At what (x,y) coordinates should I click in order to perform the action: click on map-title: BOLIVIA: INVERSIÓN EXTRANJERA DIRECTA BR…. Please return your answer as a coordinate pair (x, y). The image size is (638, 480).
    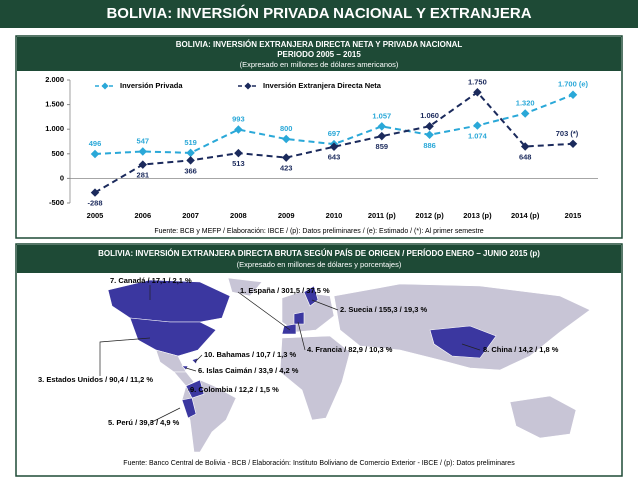
    Looking at the image, I should click on (319, 253).